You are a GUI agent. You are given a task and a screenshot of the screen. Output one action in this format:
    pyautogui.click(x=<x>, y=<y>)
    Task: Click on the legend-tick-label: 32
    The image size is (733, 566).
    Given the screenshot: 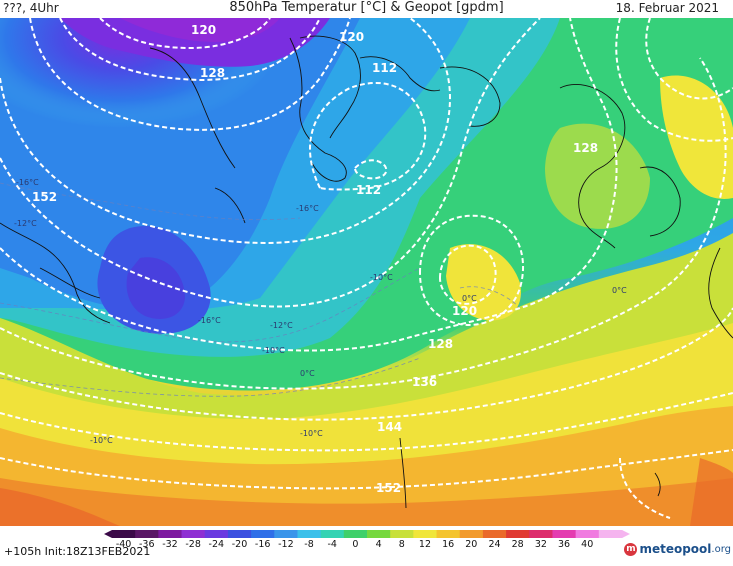 What is the action you would take?
    pyautogui.click(x=541, y=543)
    